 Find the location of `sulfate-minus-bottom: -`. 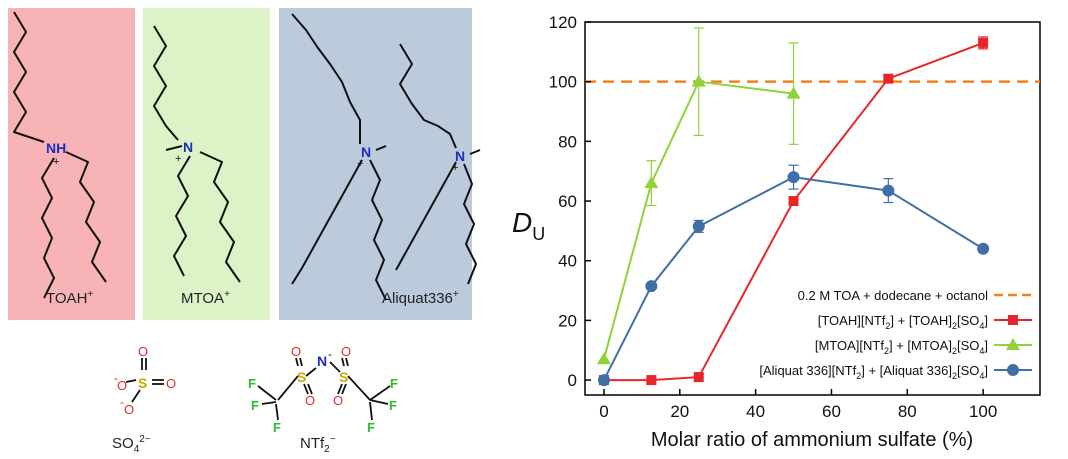

sulfate-minus-bottom: - is located at coordinates (122, 402).